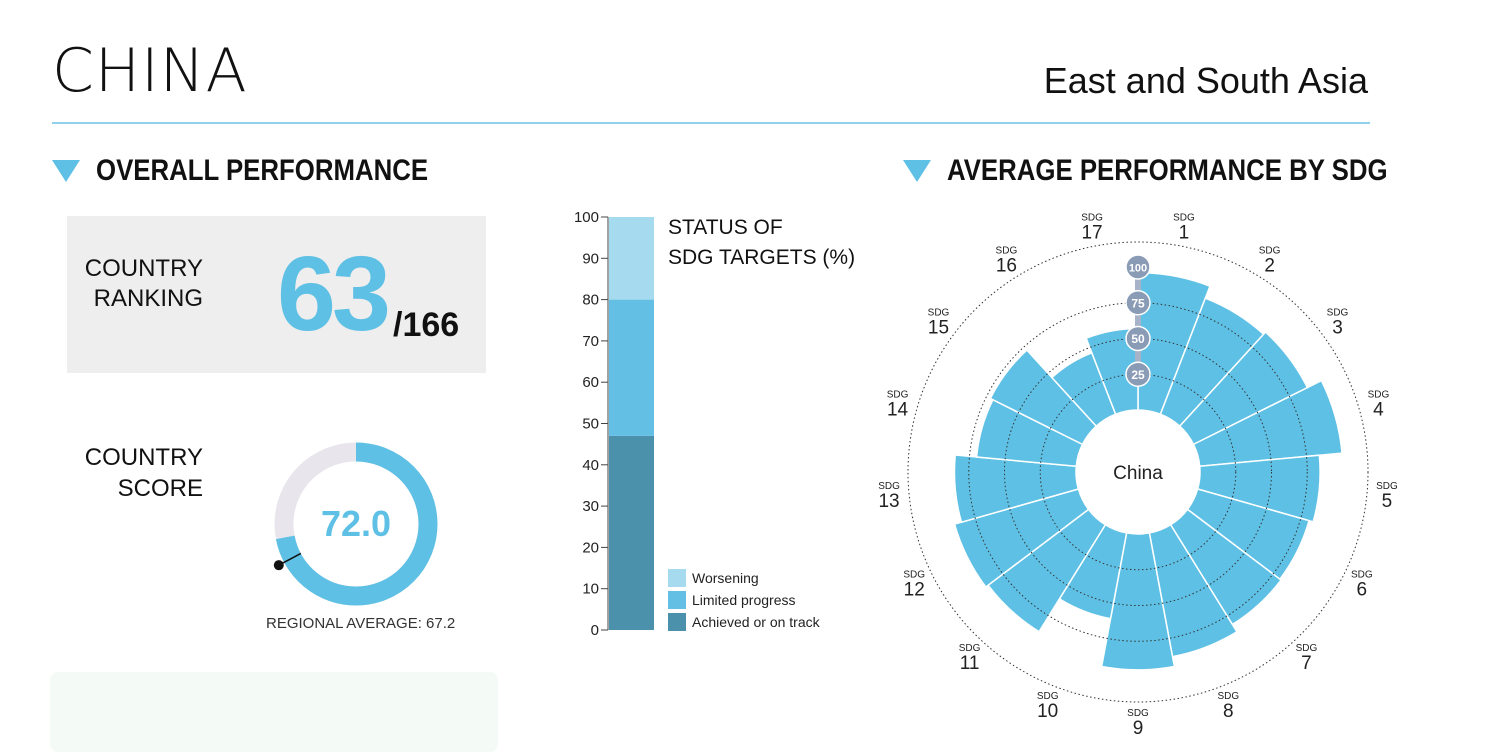  I want to click on sdg-label-number: 7, so click(1306, 663).